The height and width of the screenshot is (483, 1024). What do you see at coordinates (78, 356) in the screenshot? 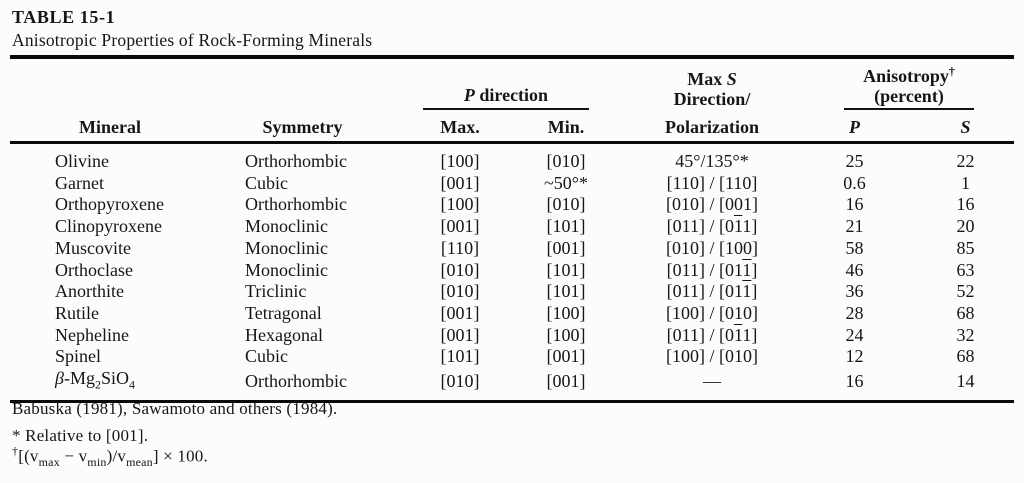
I see `cell-mineral: Spinel` at bounding box center [78, 356].